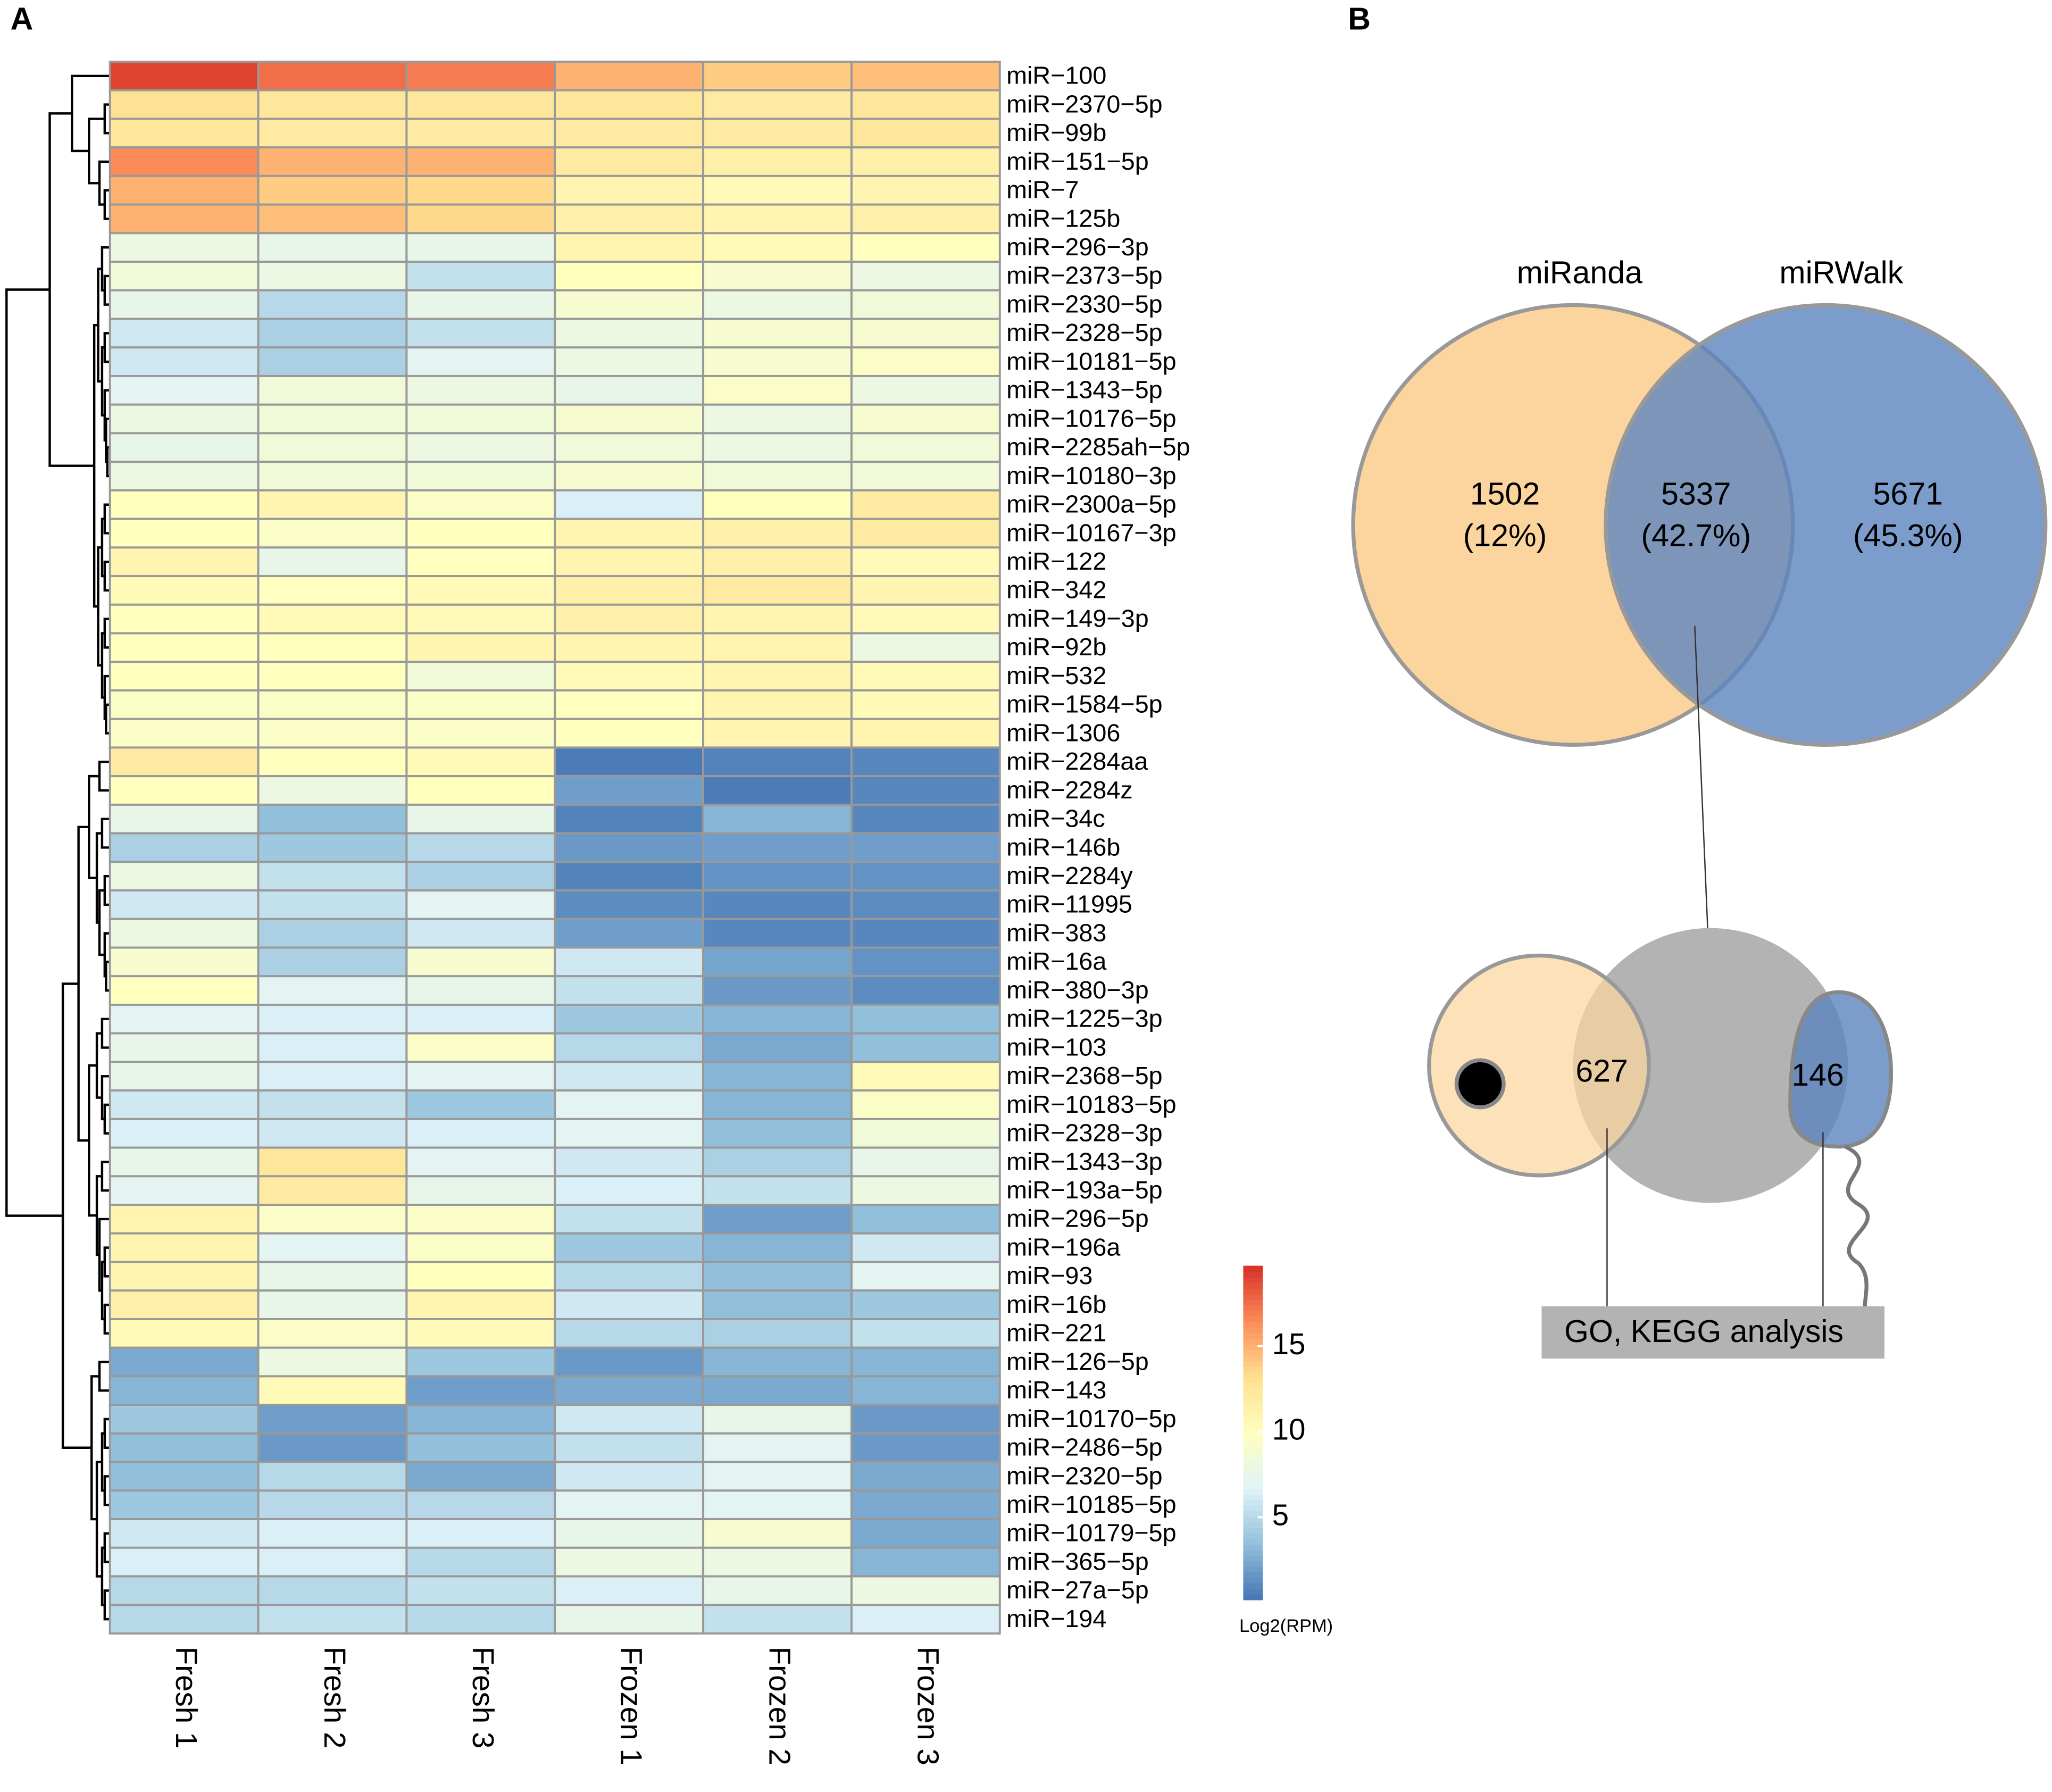  What do you see at coordinates (1049, 1275) in the screenshot?
I see `row-label: miR−93` at bounding box center [1049, 1275].